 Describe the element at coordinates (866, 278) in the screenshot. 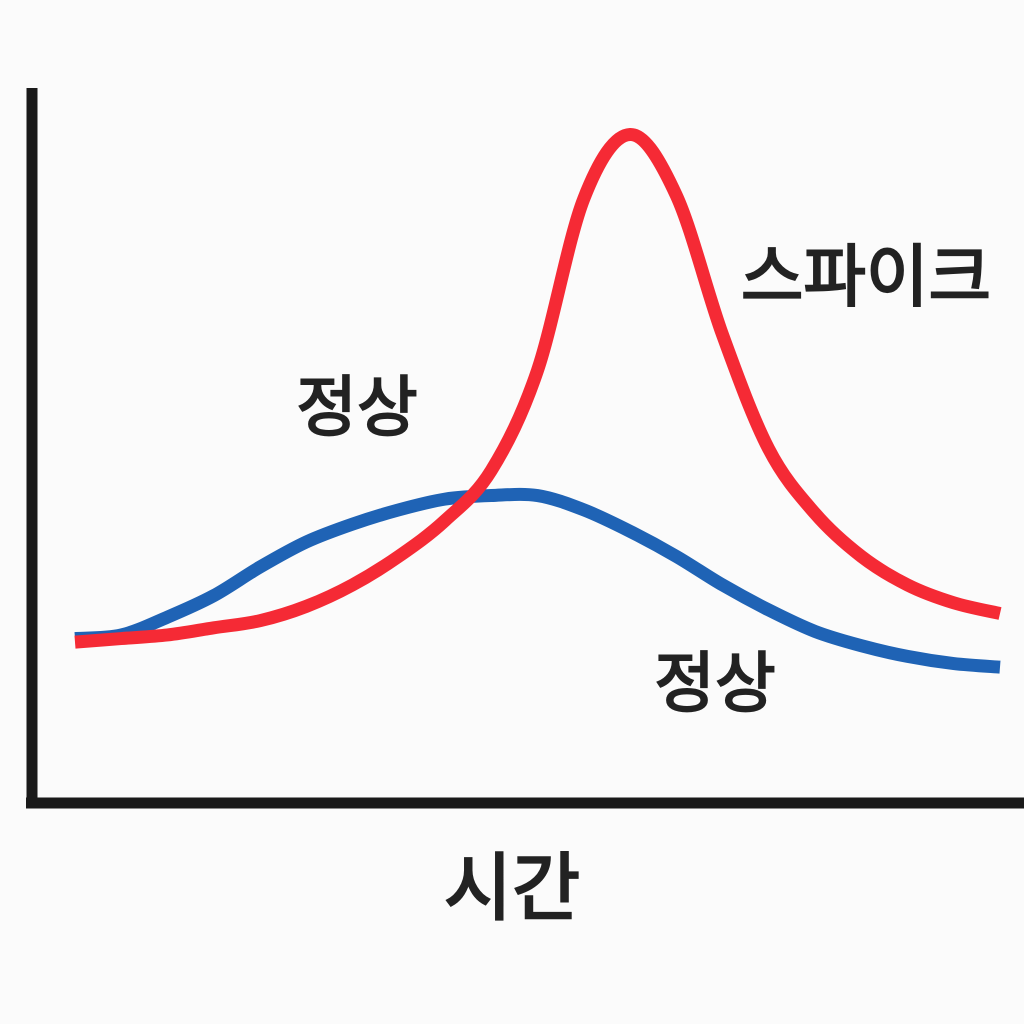

I see `annotation: 스파이크` at that location.